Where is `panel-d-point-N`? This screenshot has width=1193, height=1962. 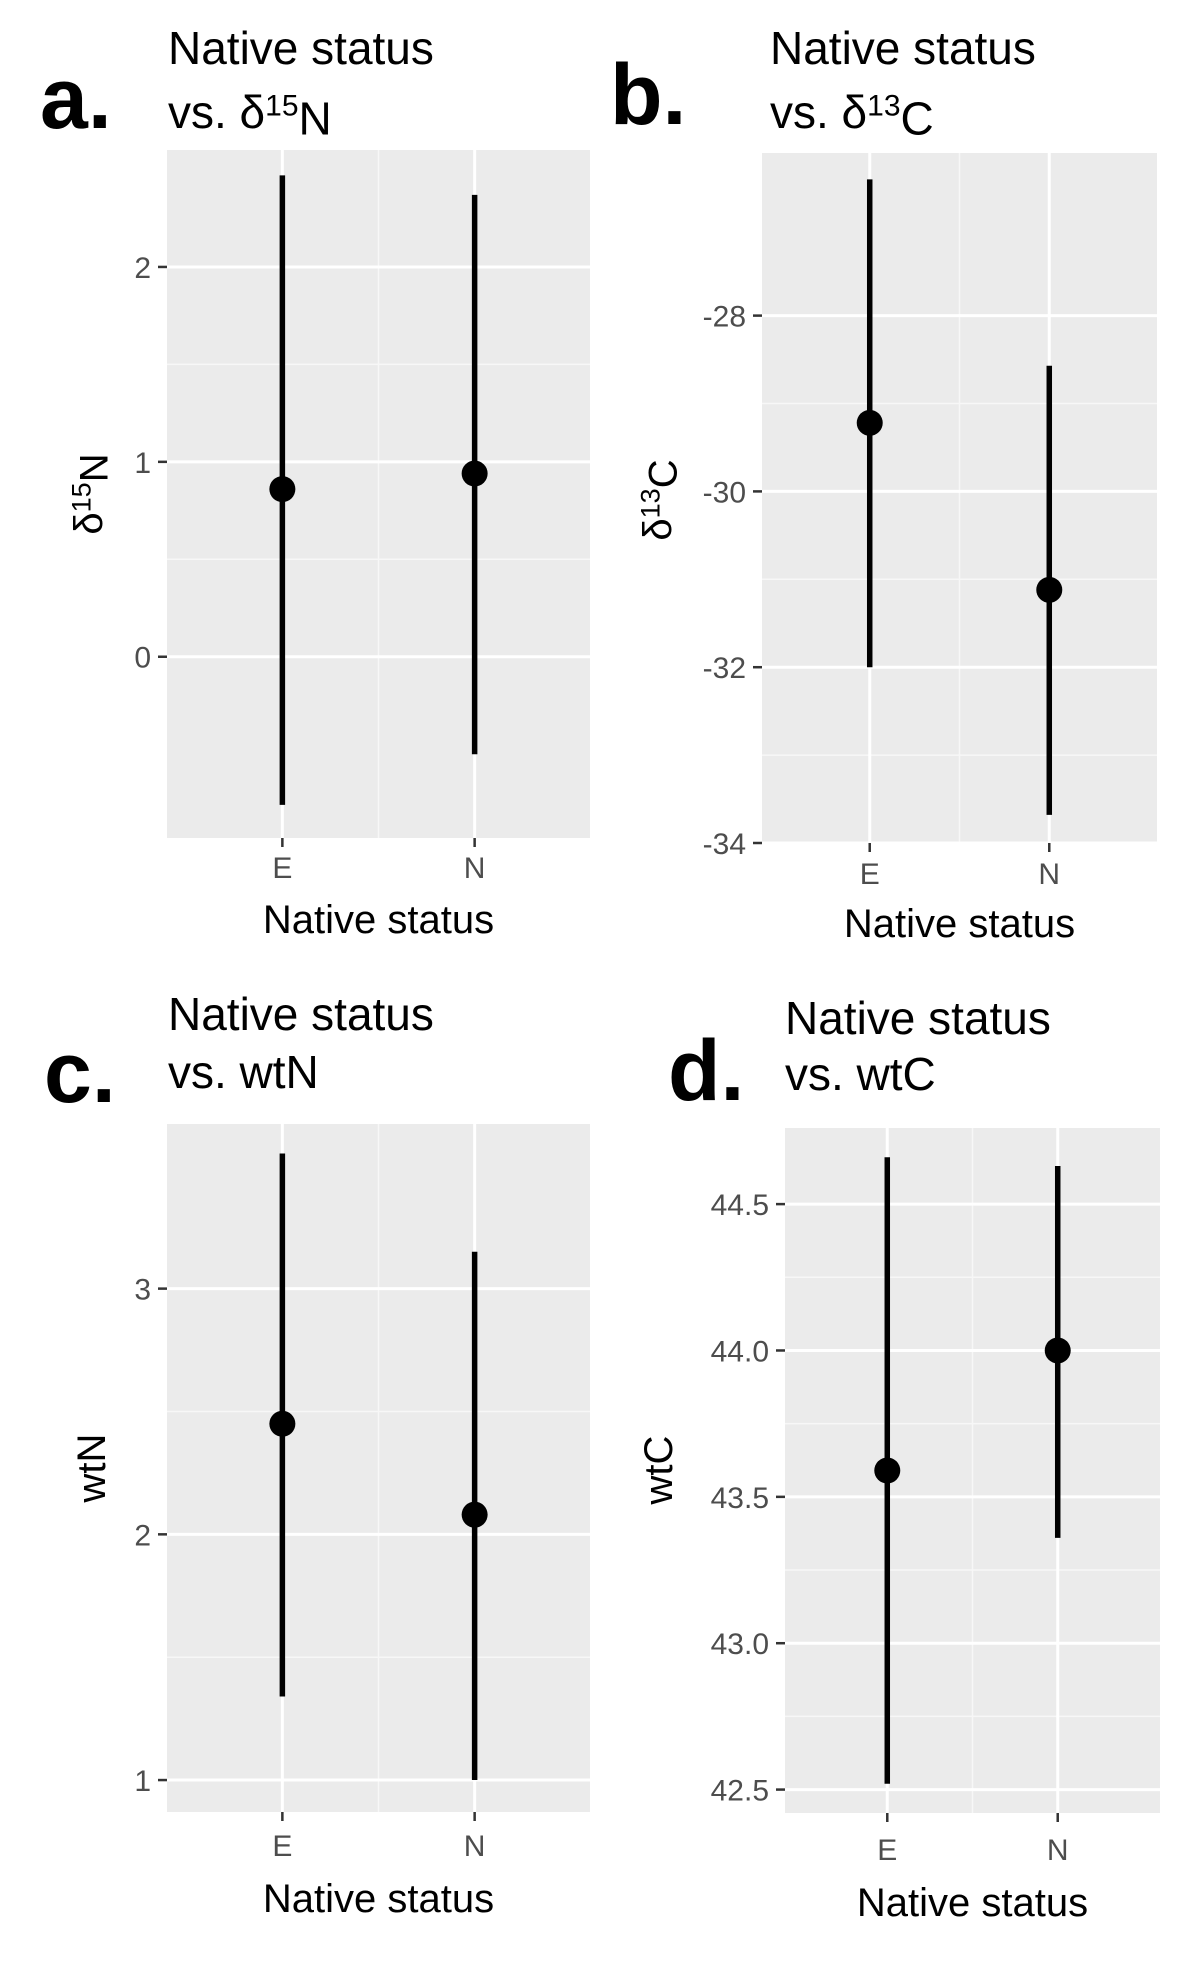
panel-d-point-N is located at coordinates (1057, 1350).